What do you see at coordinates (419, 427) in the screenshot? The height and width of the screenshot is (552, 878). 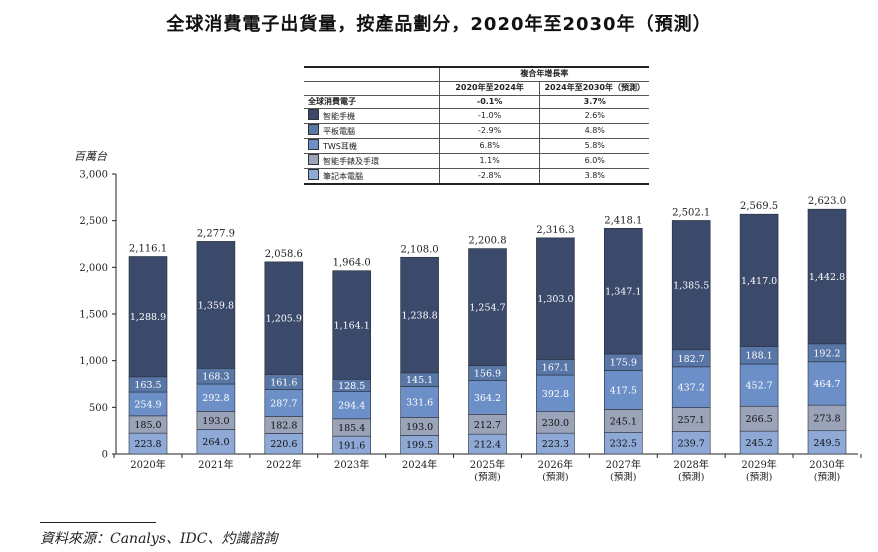 I see `data-label: 193.0` at bounding box center [419, 427].